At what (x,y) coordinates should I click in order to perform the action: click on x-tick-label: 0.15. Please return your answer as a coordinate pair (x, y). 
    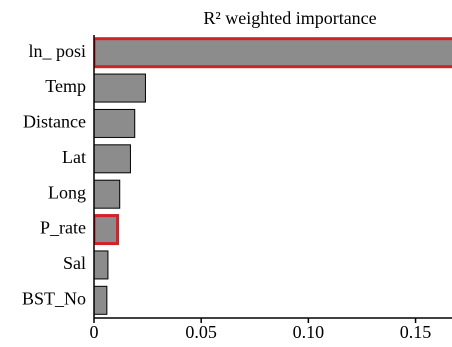
    Looking at the image, I should click on (416, 332).